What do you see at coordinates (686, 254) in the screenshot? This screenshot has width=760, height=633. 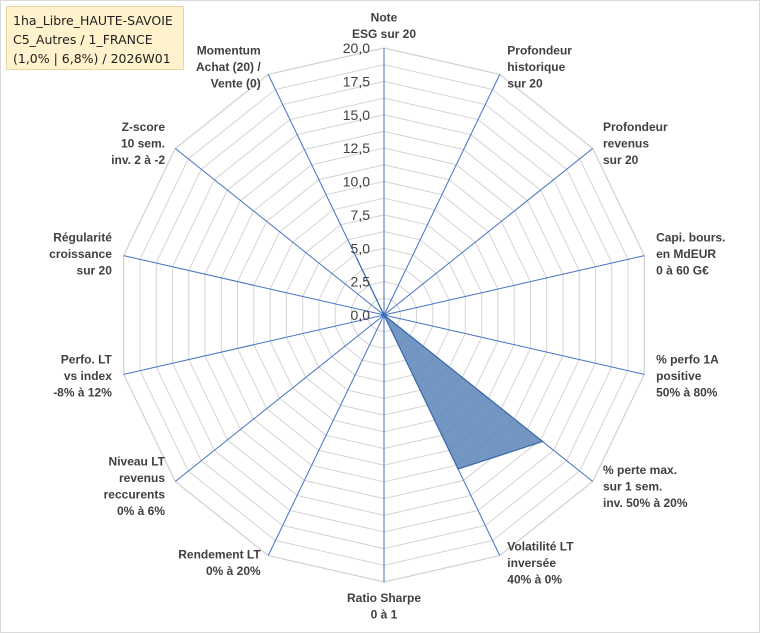 I see `axis-label-line: en MdEUR` at bounding box center [686, 254].